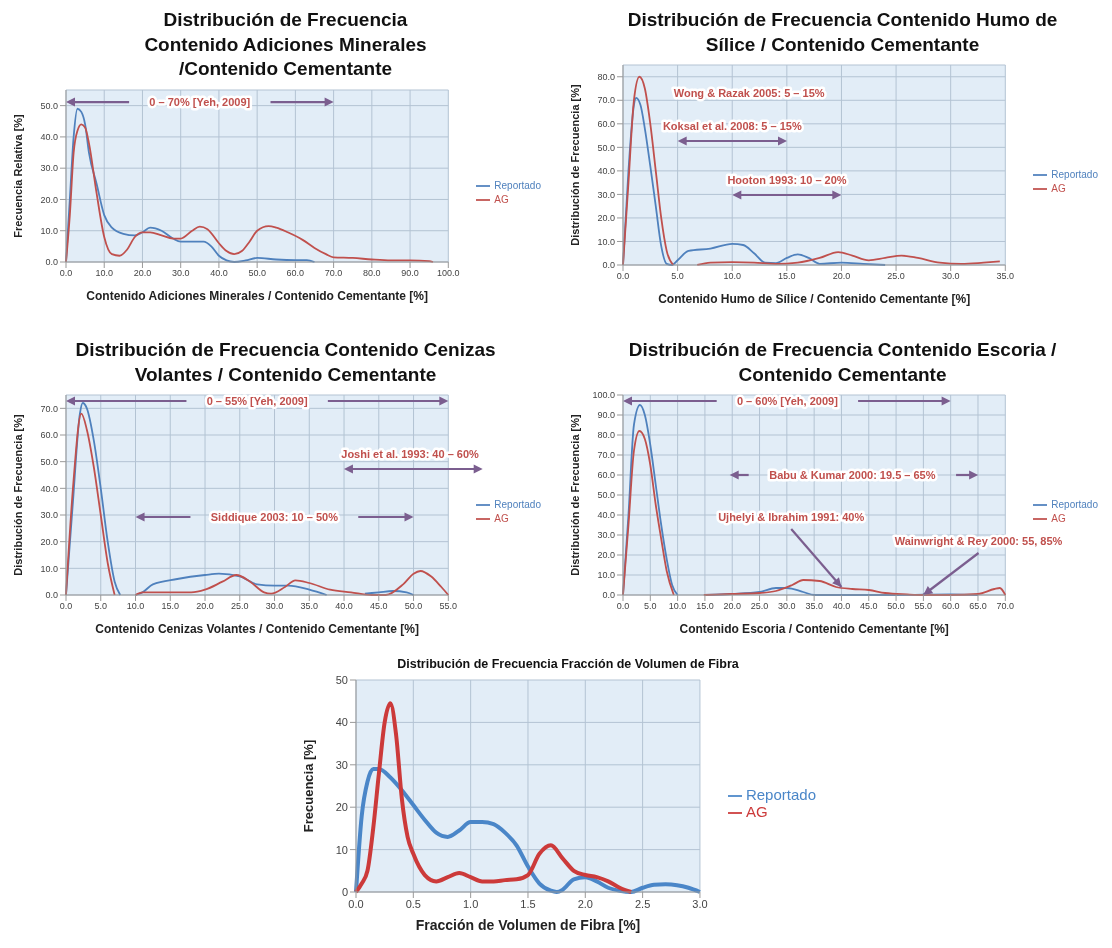  Describe the element at coordinates (17, 175) in the screenshot. I see `y-axis-title: Frecuencia Relativa [%]` at that location.